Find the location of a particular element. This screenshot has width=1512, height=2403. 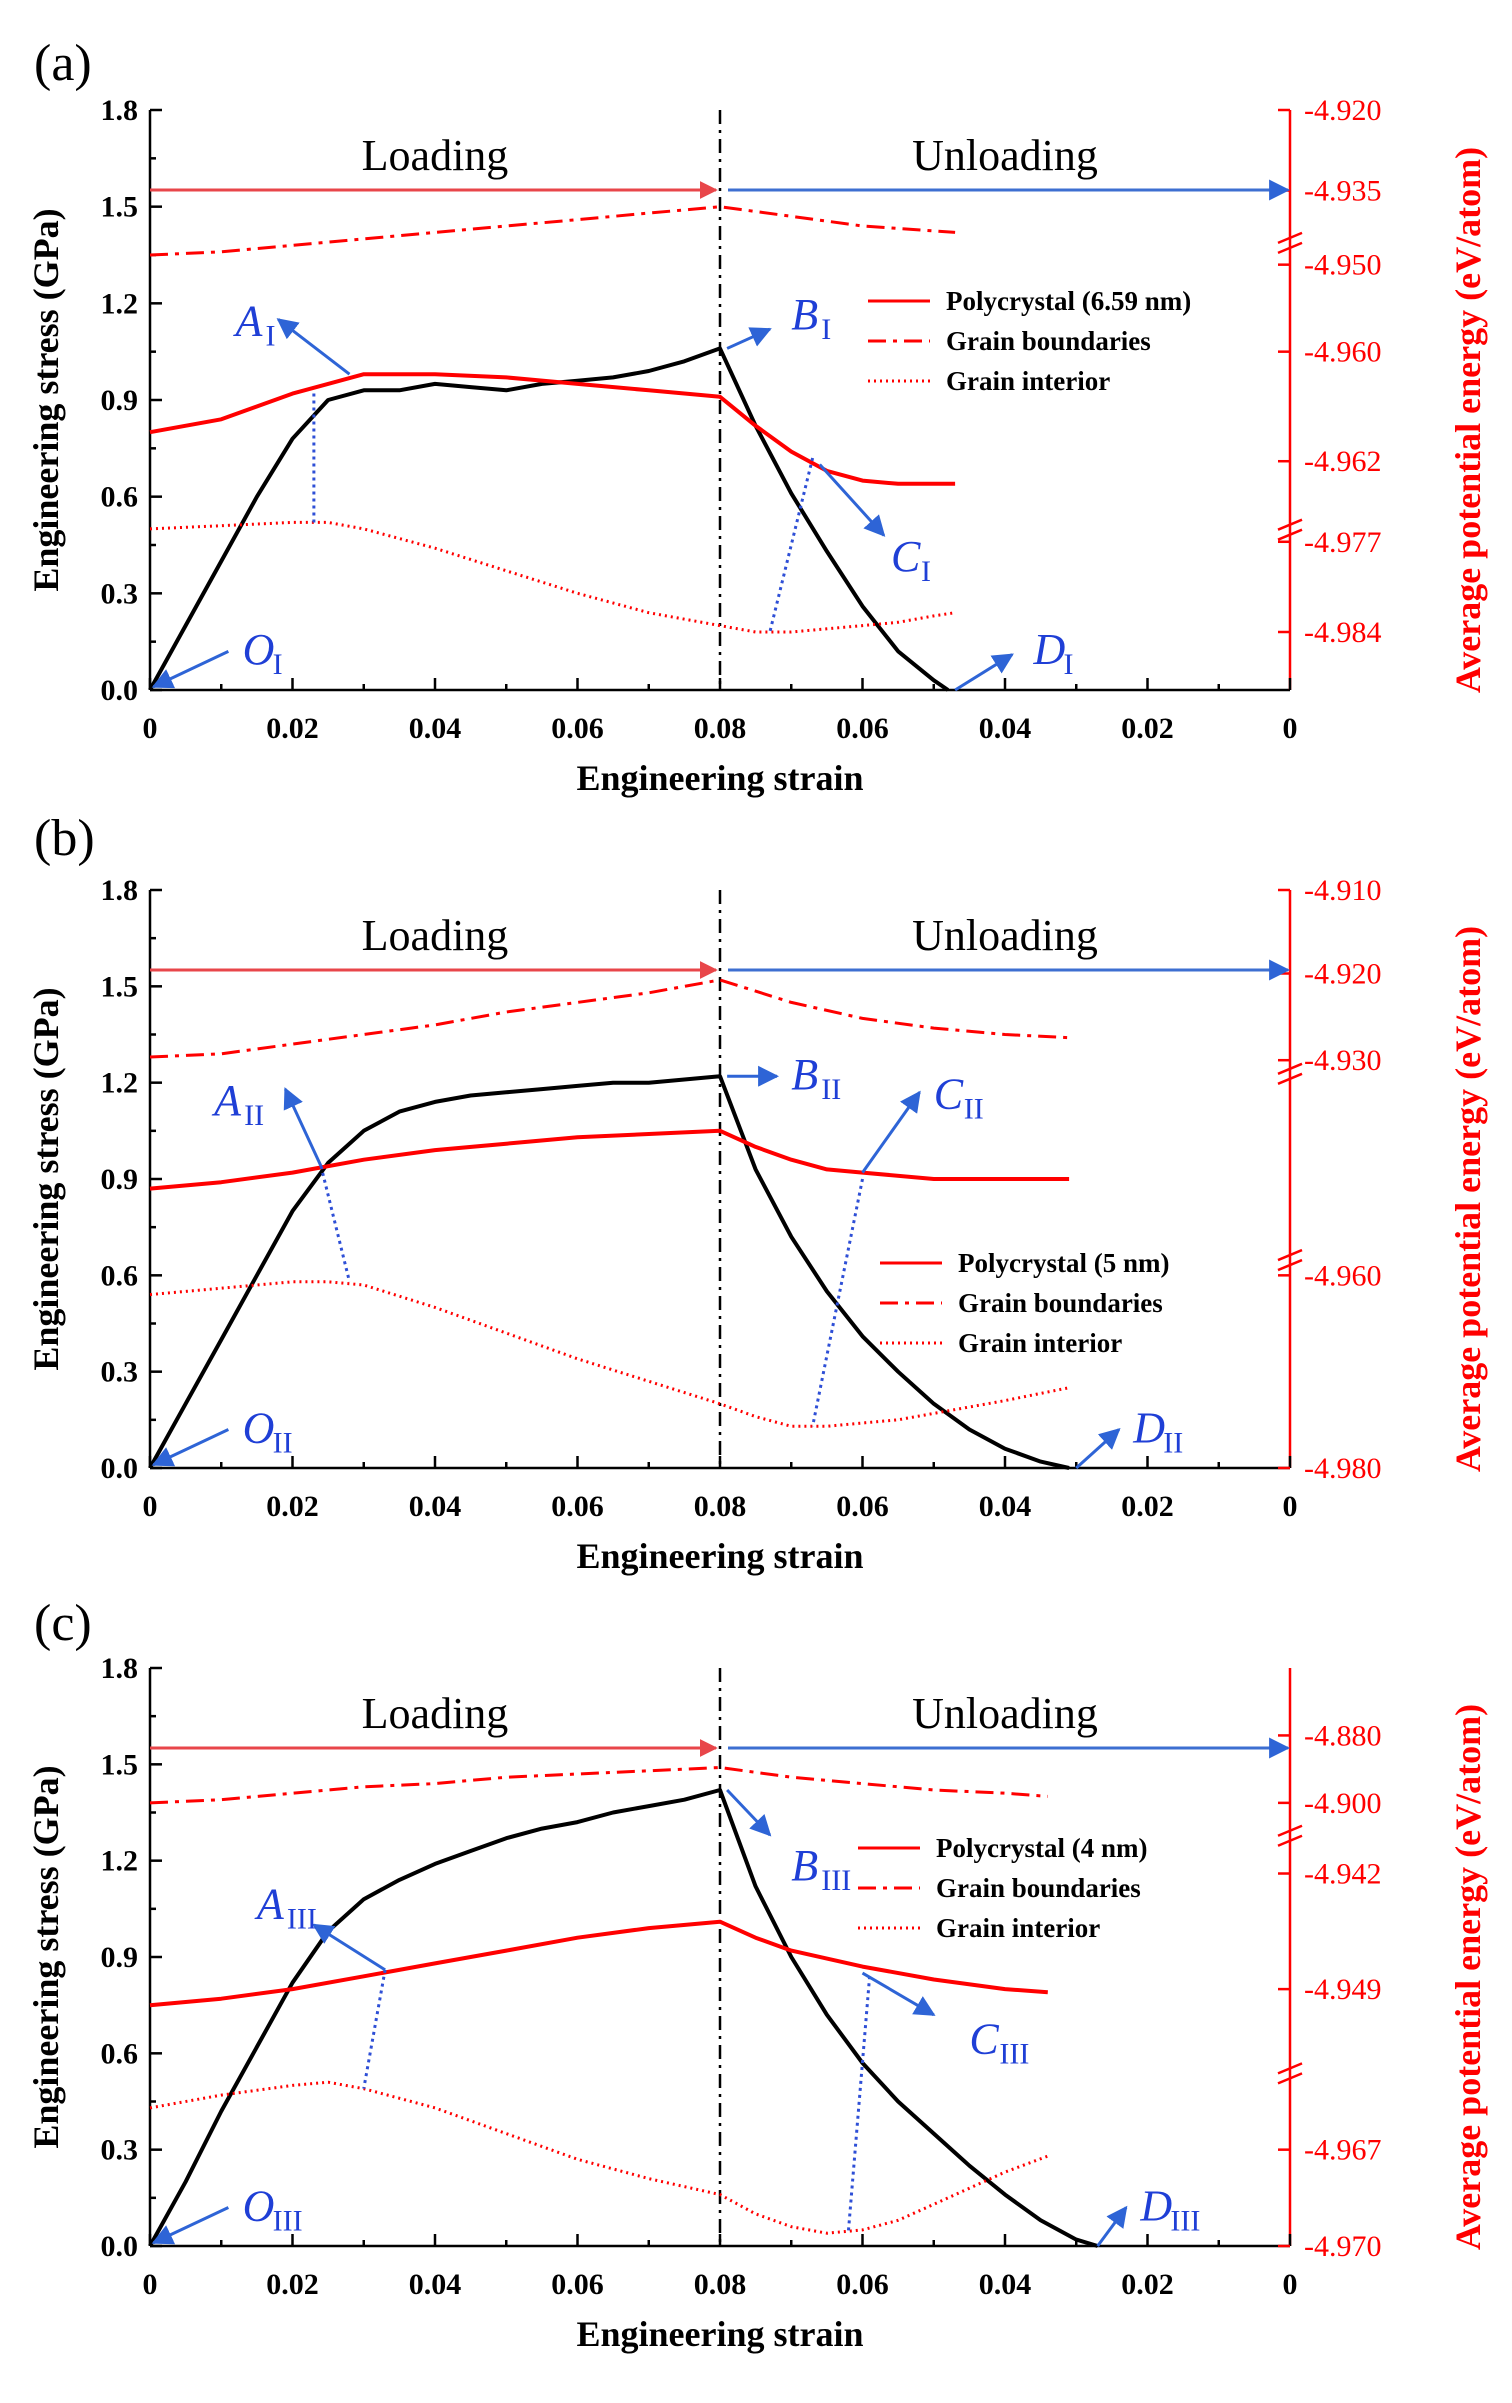

y-right-tick-label: -4.980 is located at coordinates (1343, 1468).